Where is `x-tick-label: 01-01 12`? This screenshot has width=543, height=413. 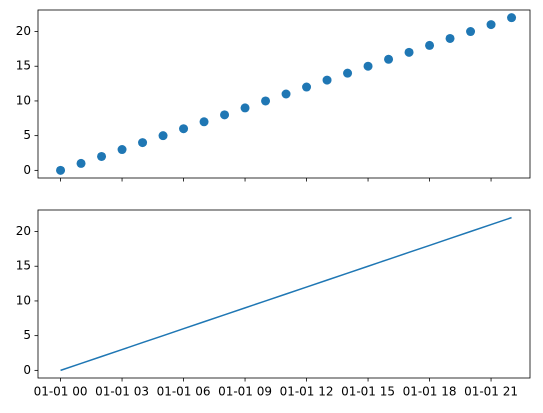 x-tick-label: 01-01 12 is located at coordinates (307, 392).